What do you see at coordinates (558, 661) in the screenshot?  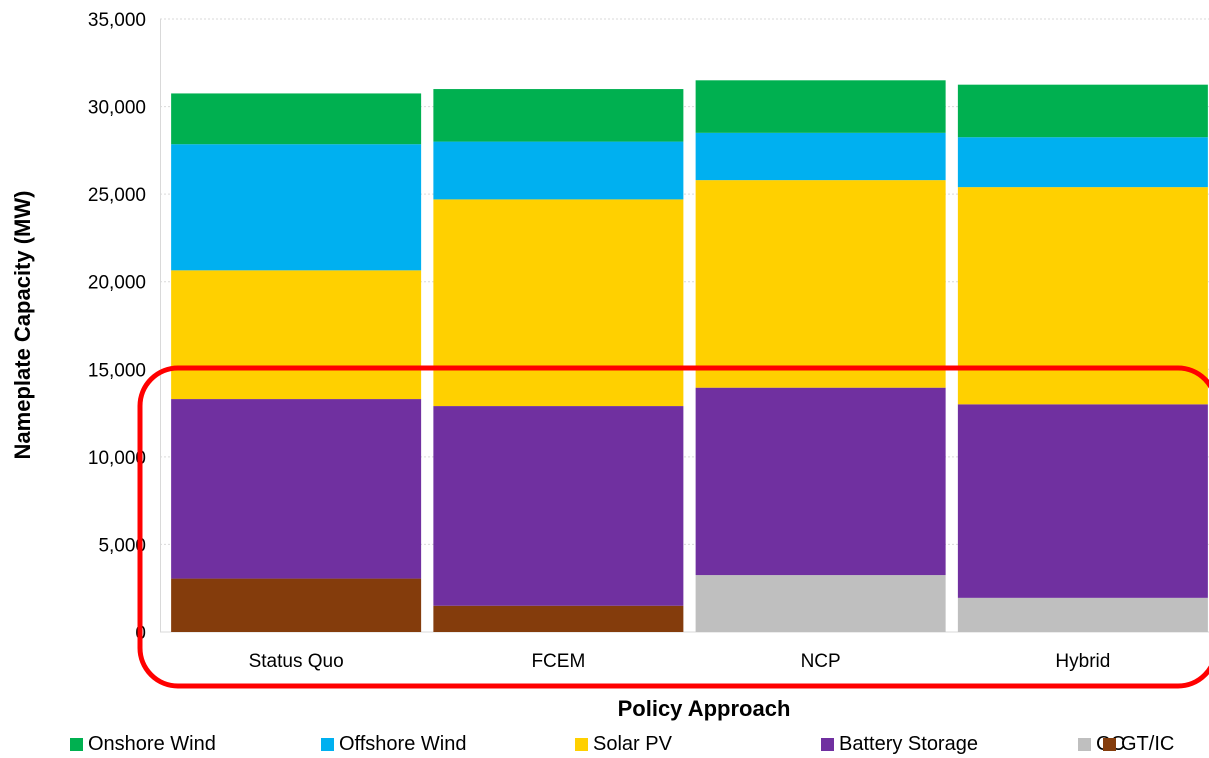 I see `x-tick-label: FCEM` at bounding box center [558, 661].